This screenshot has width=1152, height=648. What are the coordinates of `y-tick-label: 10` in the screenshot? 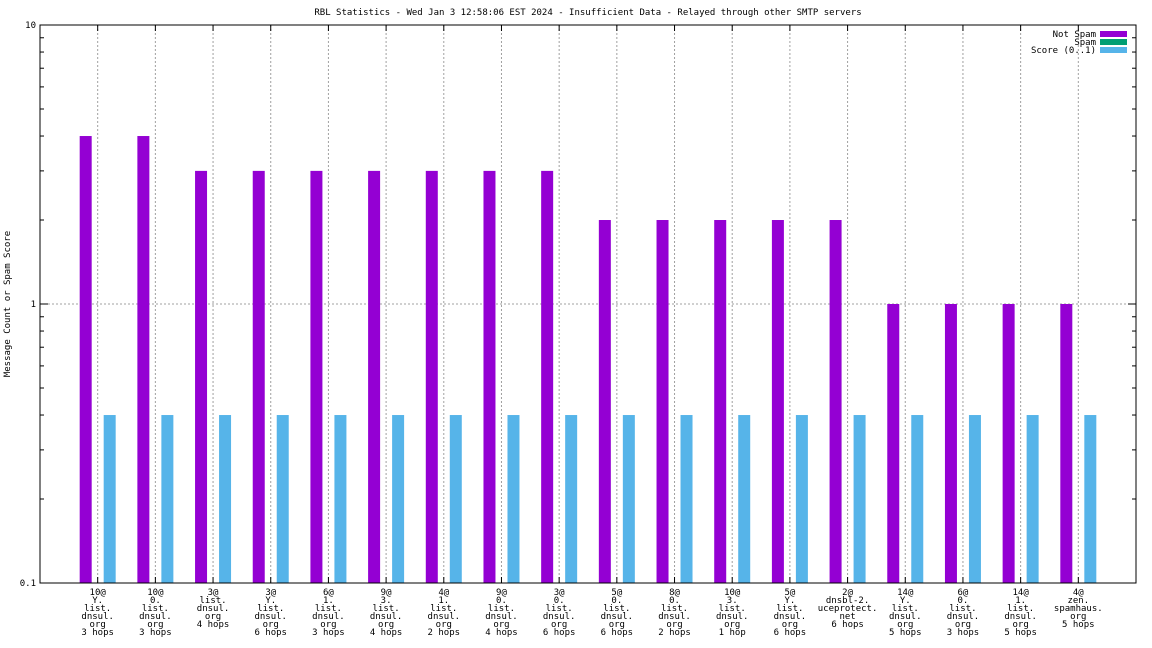 It's located at (30, 26).